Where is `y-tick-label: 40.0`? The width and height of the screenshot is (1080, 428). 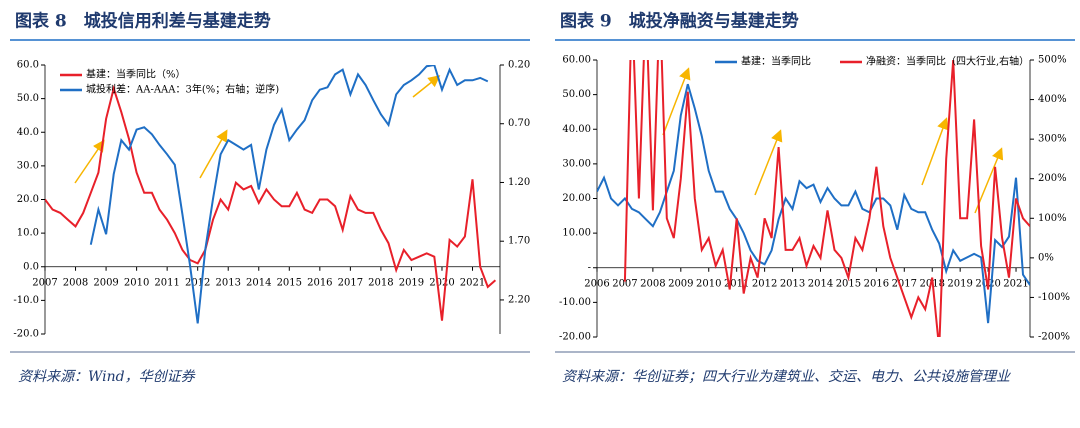 y-tick-label: 40.0 is located at coordinates (28, 132).